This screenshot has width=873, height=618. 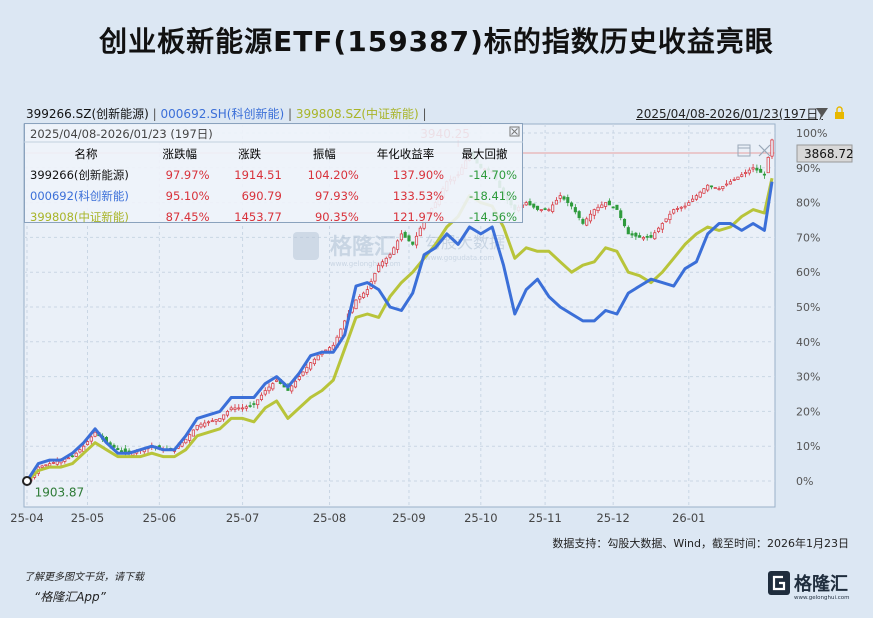 What do you see at coordinates (336, 195) in the screenshot?
I see `cell-value: 97.93%` at bounding box center [336, 195].